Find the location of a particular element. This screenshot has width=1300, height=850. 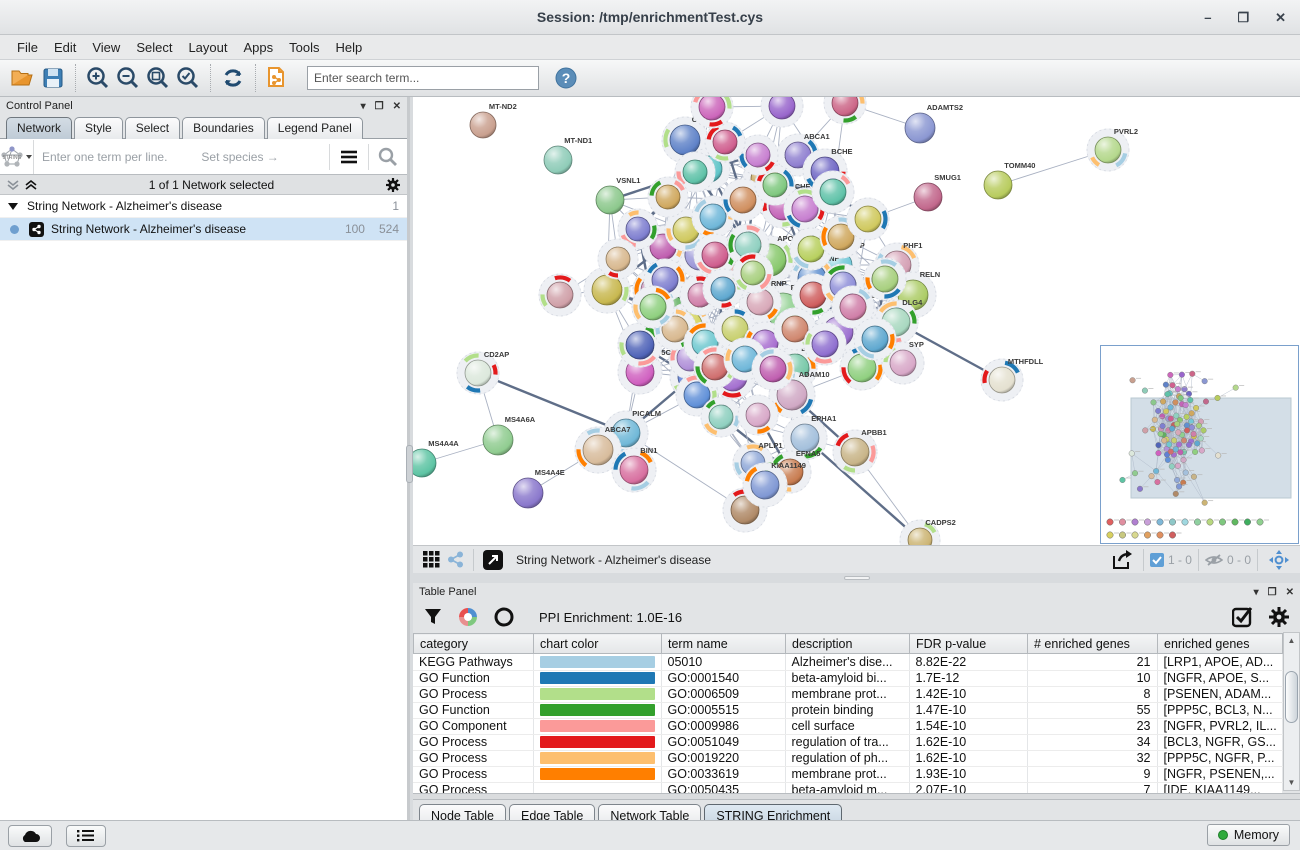

zoom-selected-icon is located at coordinates (188, 78).